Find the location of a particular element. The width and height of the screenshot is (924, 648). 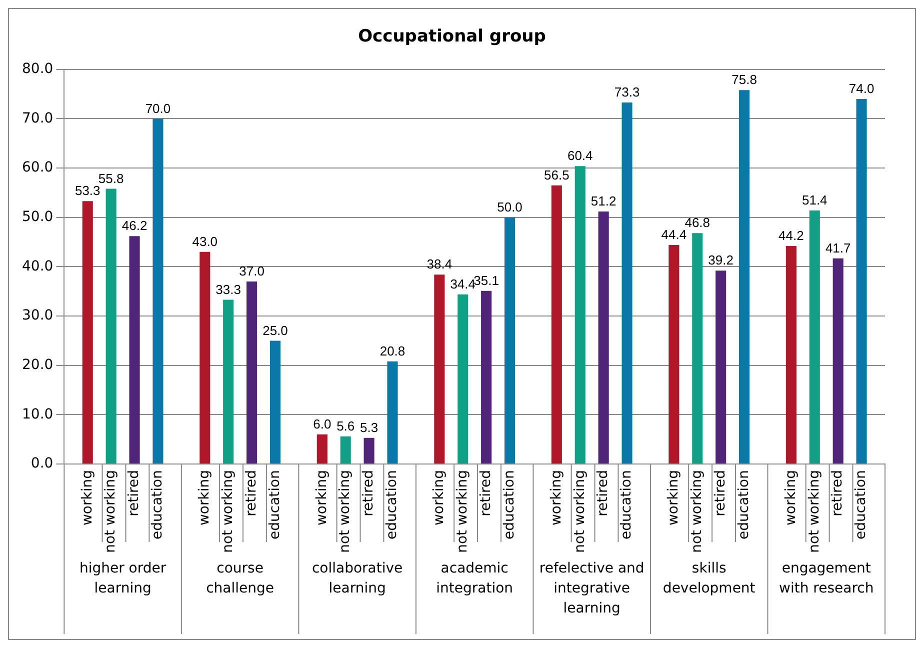

data-label: 74.0 is located at coordinates (861, 88).